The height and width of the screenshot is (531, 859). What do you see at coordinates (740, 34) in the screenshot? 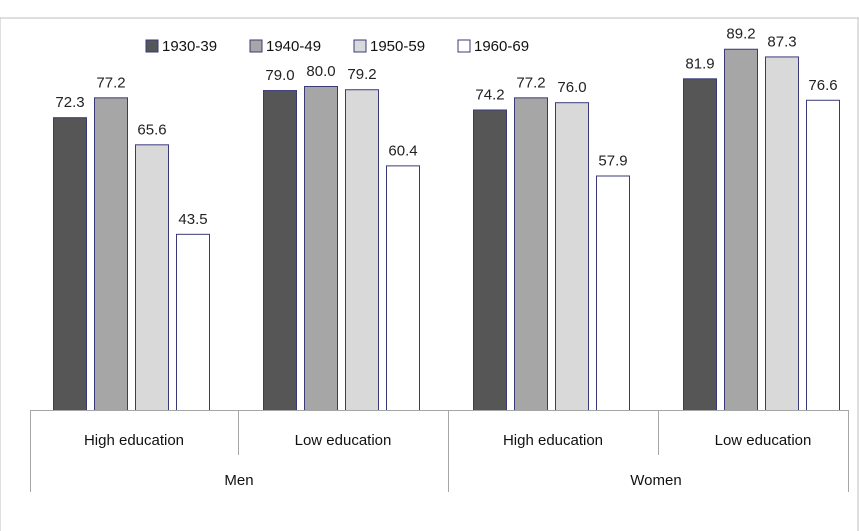
I see `data-label-1940-49-cat3: 89.2` at bounding box center [740, 34].